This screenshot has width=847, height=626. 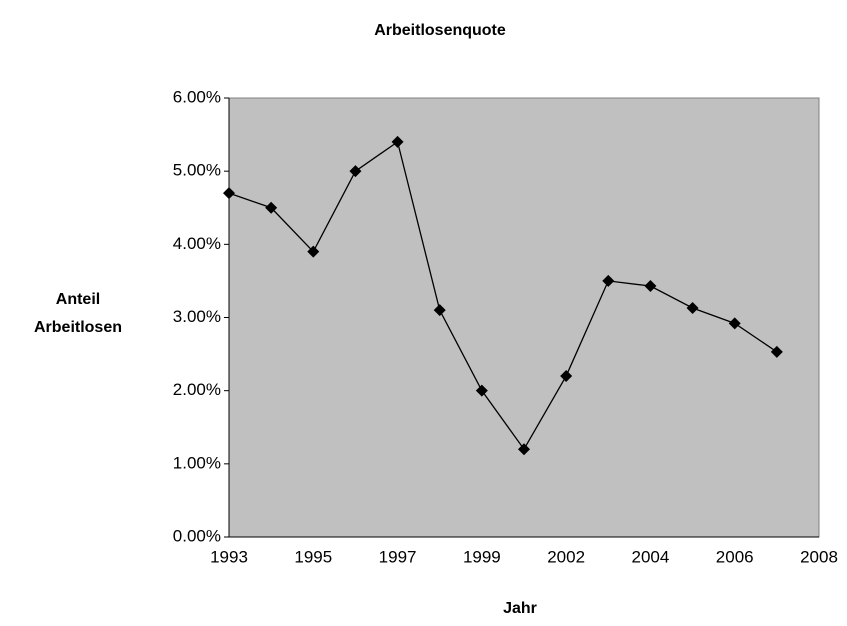 What do you see at coordinates (78, 299) in the screenshot?
I see `y-axis-label: Anteil` at bounding box center [78, 299].